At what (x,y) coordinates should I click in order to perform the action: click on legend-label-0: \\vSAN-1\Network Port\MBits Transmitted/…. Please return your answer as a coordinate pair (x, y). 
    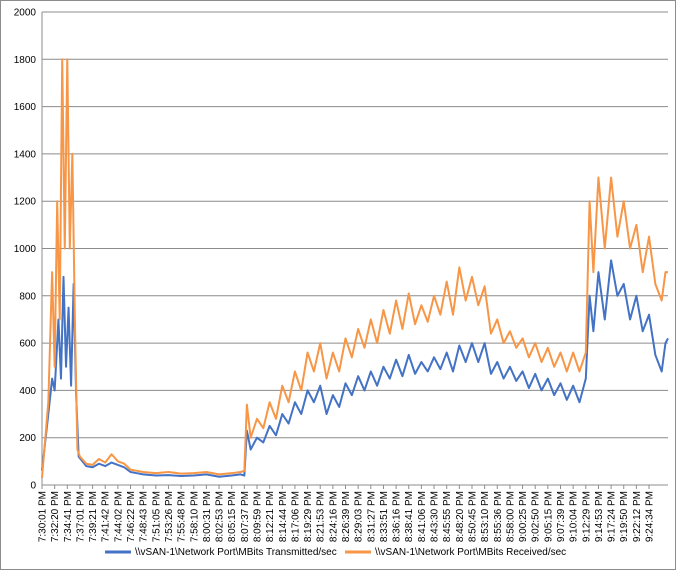
    Looking at the image, I should click on (236, 552).